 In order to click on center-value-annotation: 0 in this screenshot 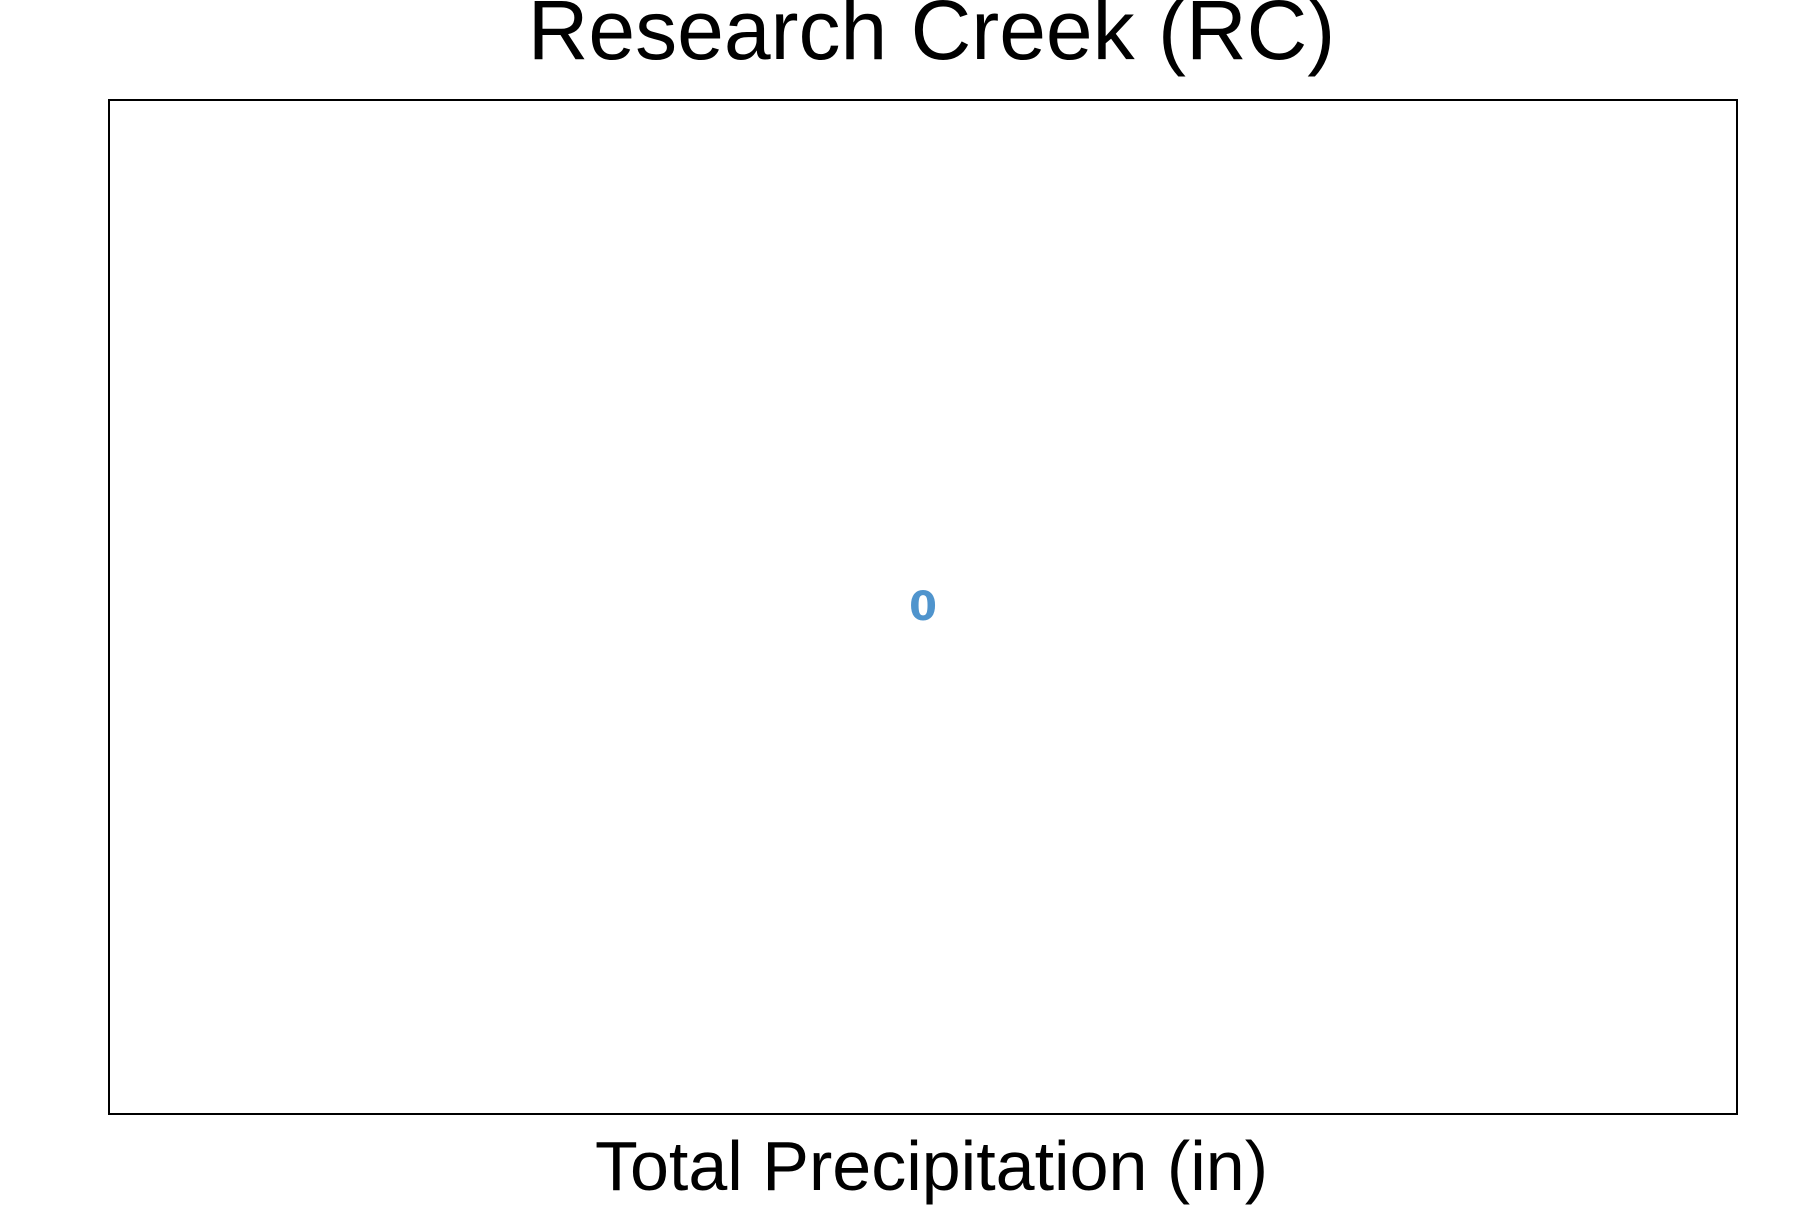, I will do `click(923, 607)`.